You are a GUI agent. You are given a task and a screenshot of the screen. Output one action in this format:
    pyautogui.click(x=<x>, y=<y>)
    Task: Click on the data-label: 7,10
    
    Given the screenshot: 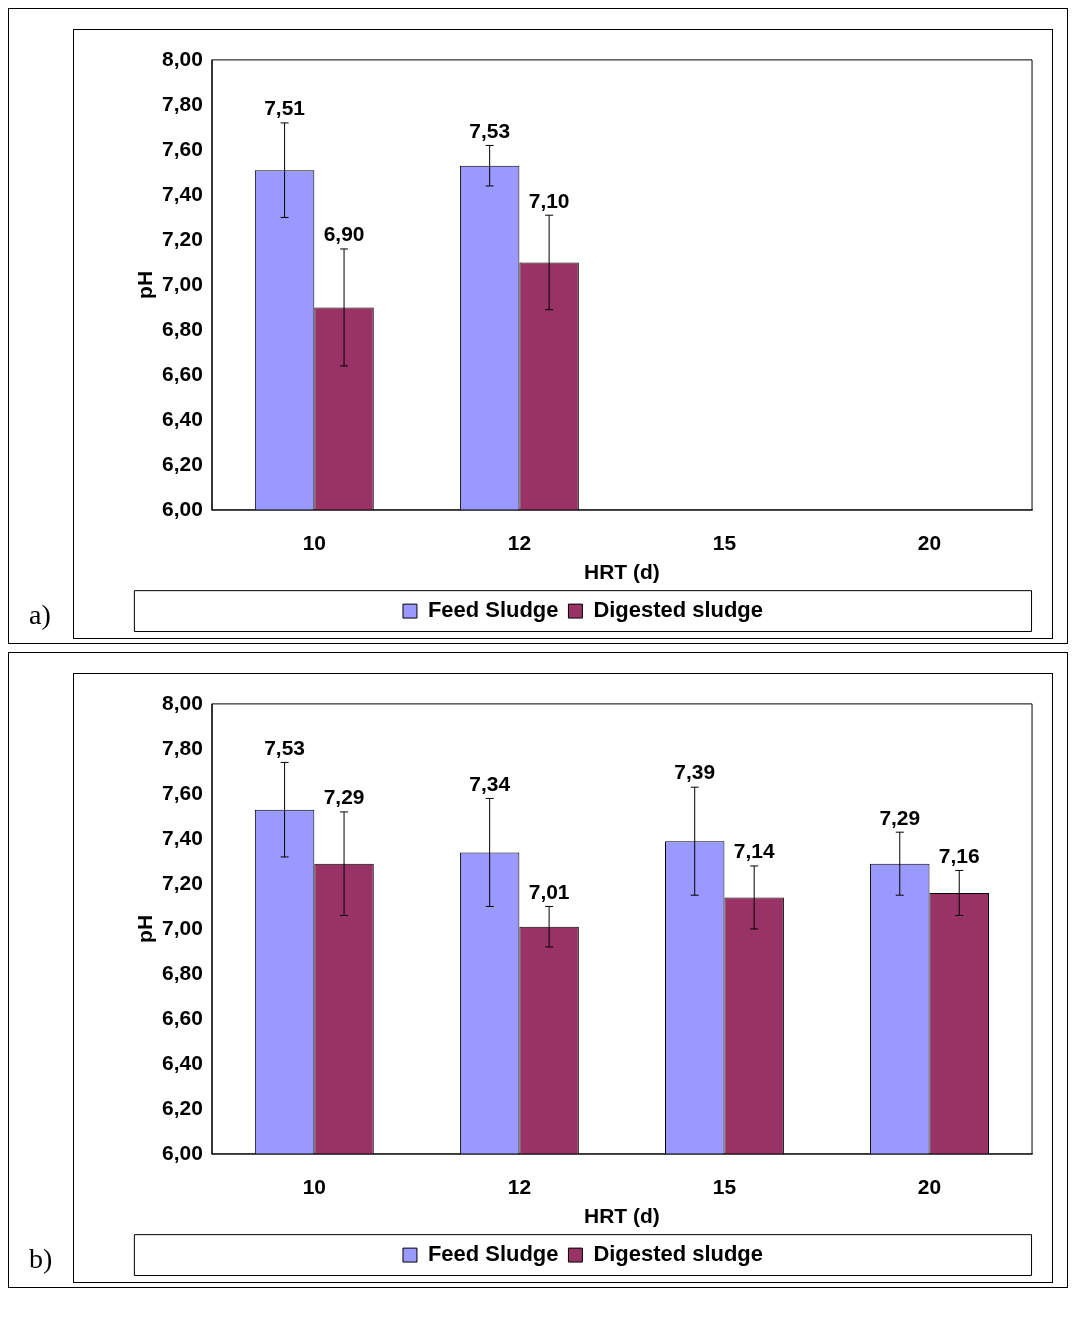 What is the action you would take?
    pyautogui.click(x=549, y=200)
    